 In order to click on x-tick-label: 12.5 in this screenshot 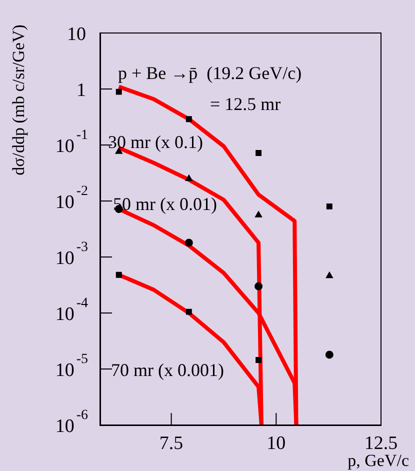, I will do `click(381, 443)`.